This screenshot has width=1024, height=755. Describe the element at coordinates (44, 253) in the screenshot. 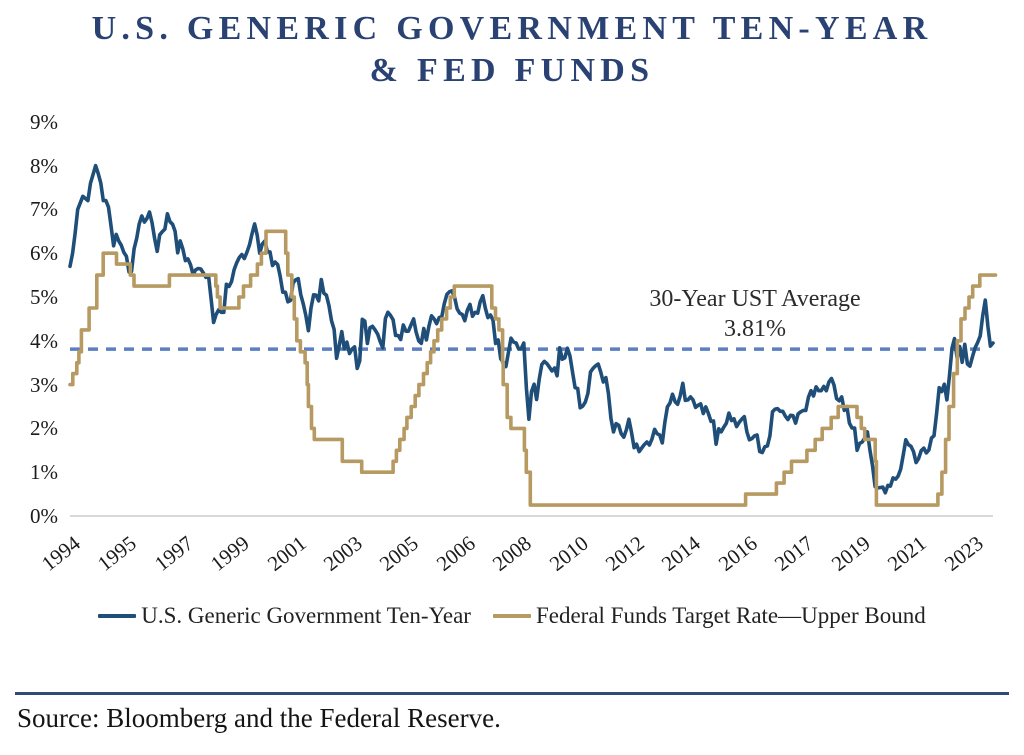

I see `y-axis-tick-label: 6%` at that location.